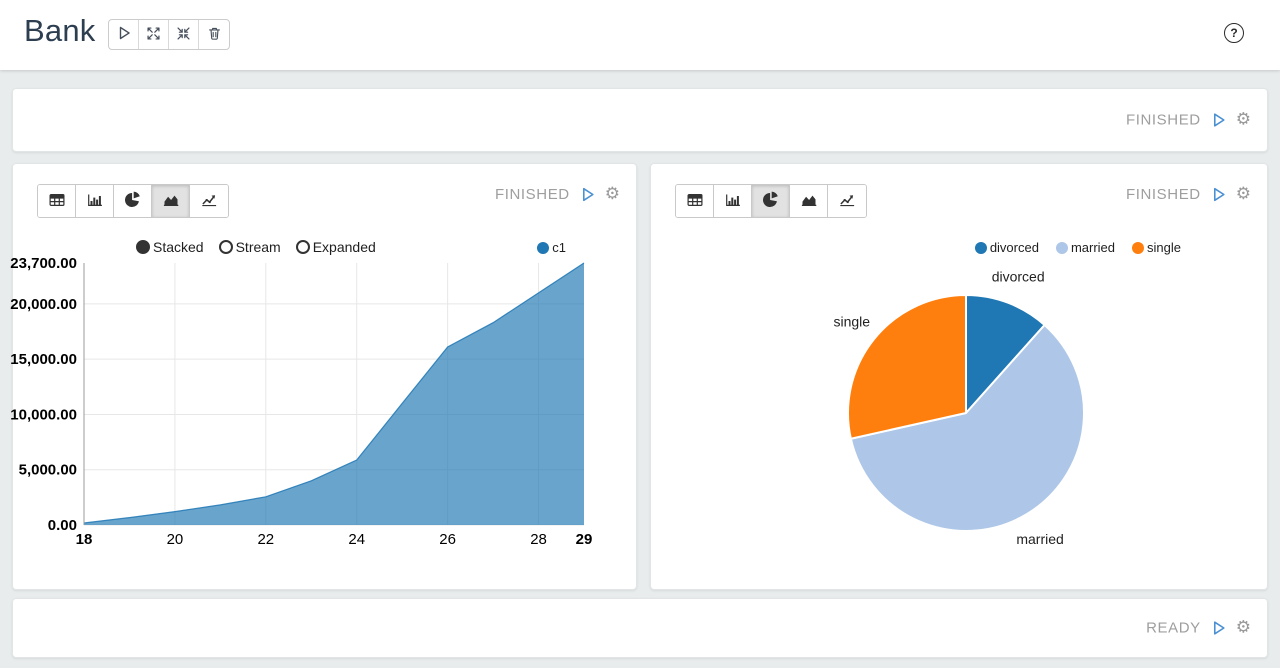  I want to click on svg-text: 22, so click(265, 539).